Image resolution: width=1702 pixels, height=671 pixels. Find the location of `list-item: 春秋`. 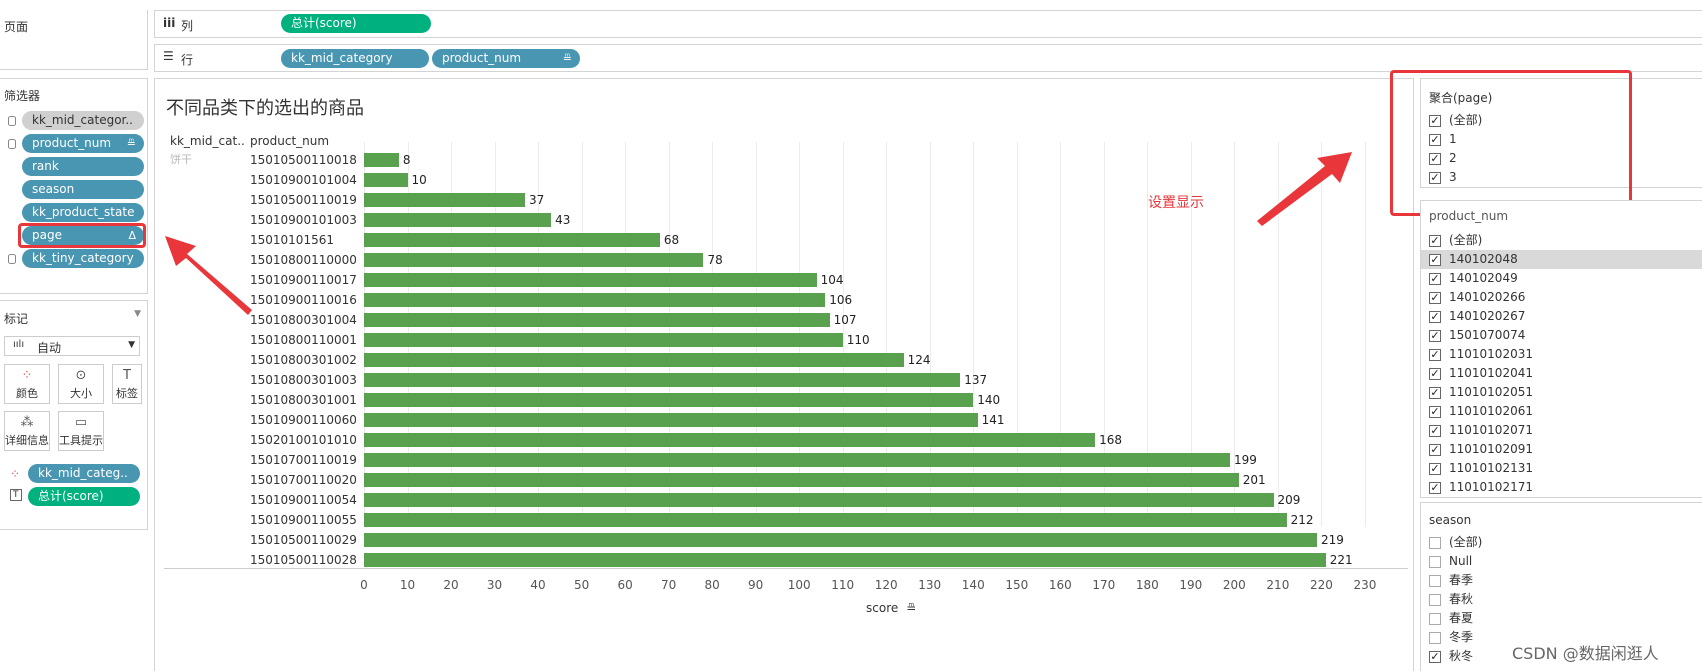

list-item: 春秋 is located at coordinates (1561, 599).